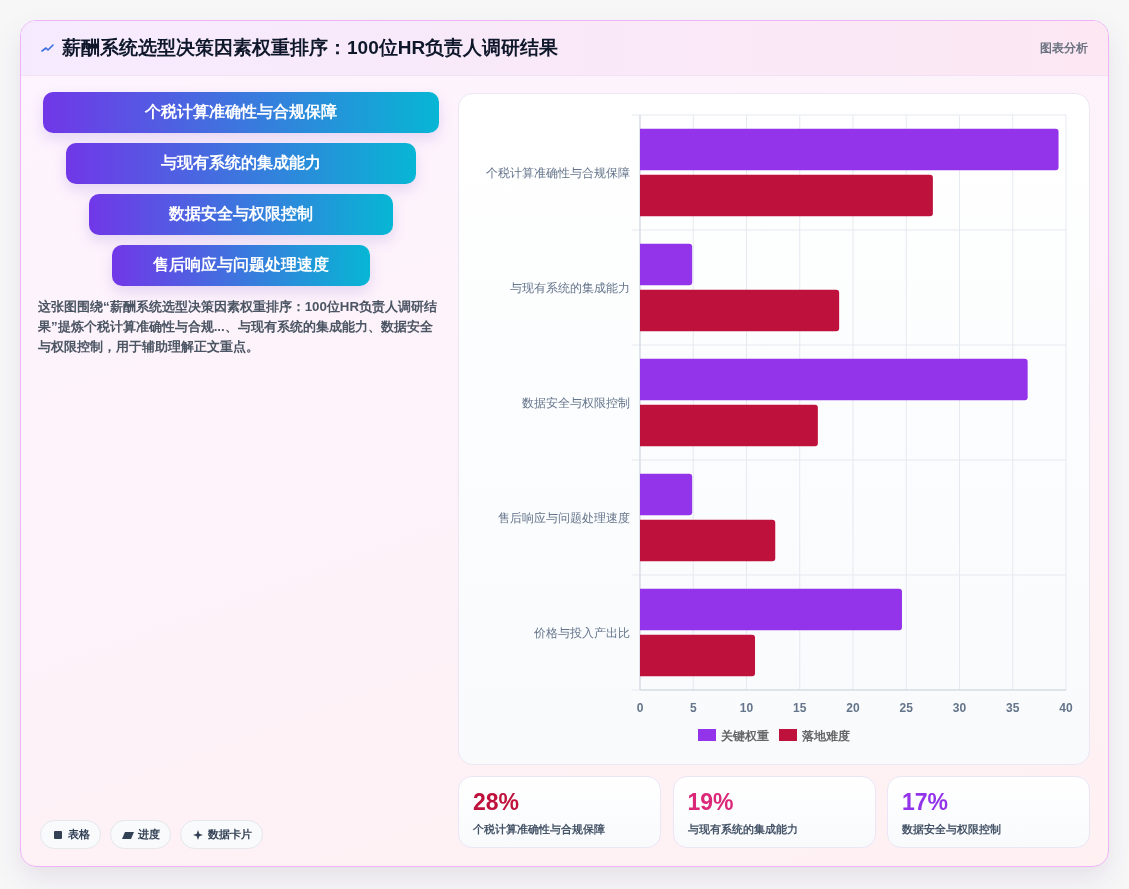  Describe the element at coordinates (959, 708) in the screenshot. I see `x-tick-label: 30` at that location.